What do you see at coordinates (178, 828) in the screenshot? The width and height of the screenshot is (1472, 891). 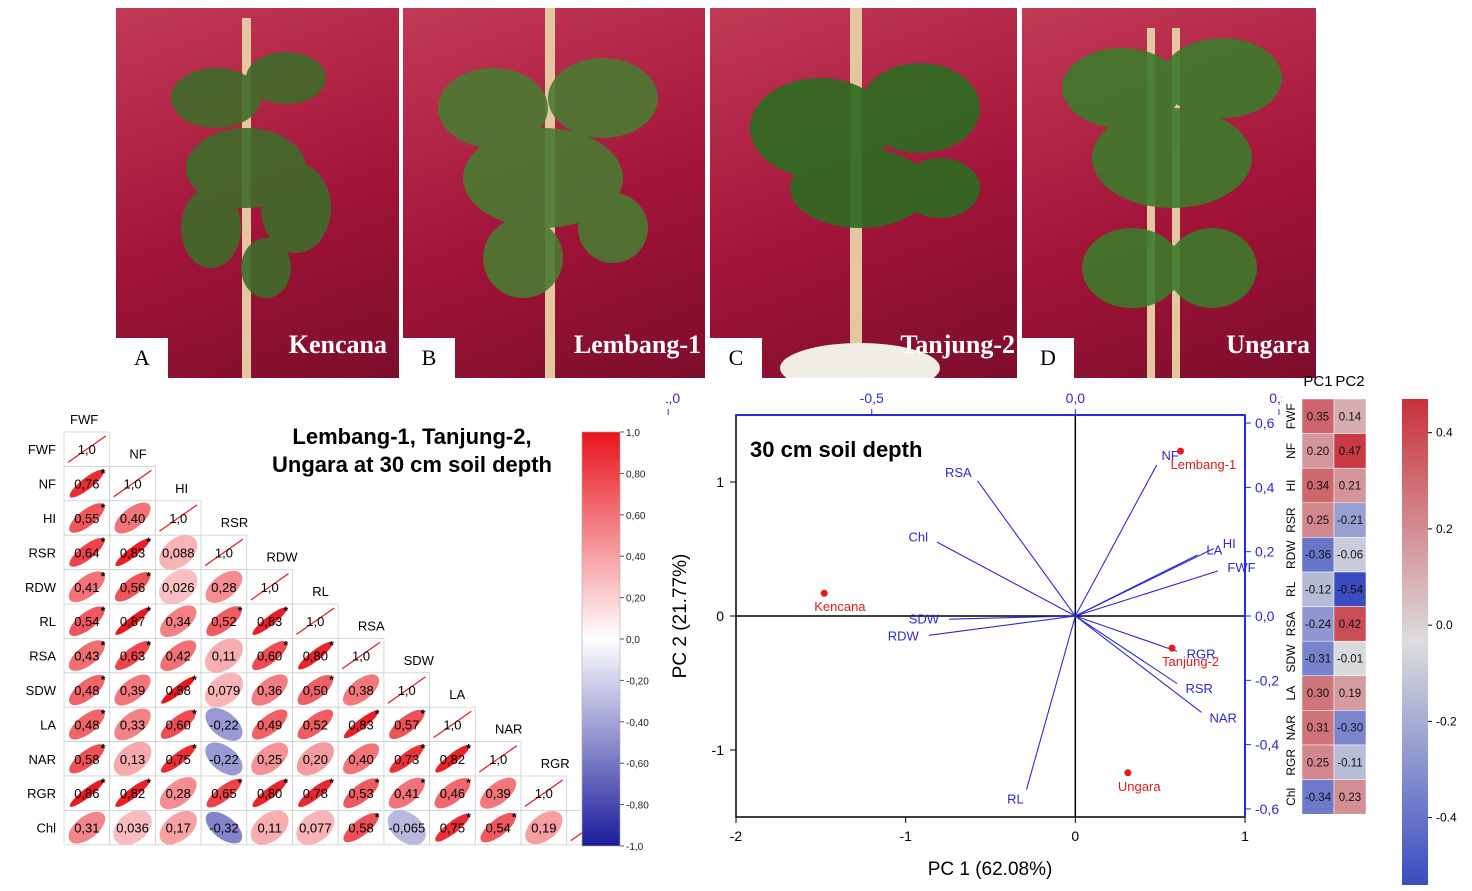 I see `correlation-value: 0,17` at bounding box center [178, 828].